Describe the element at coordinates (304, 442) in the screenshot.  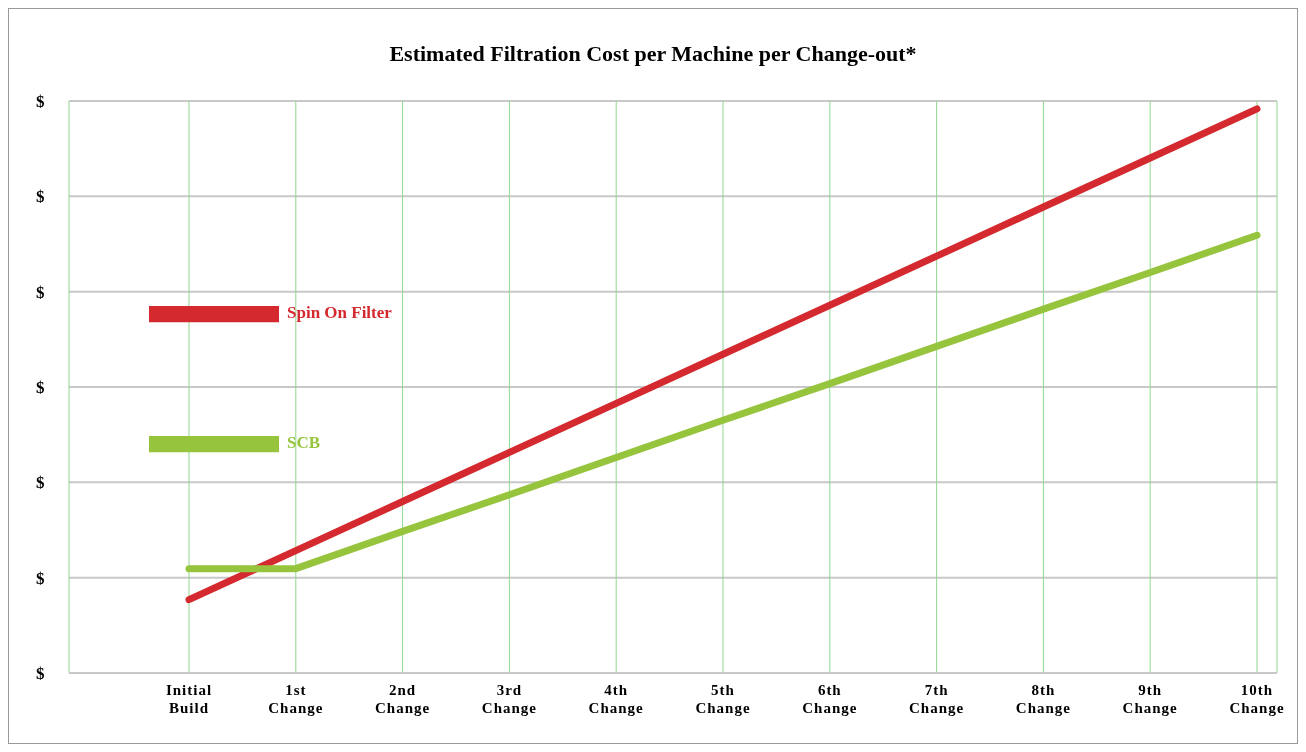
I see `text: SCB` at that location.